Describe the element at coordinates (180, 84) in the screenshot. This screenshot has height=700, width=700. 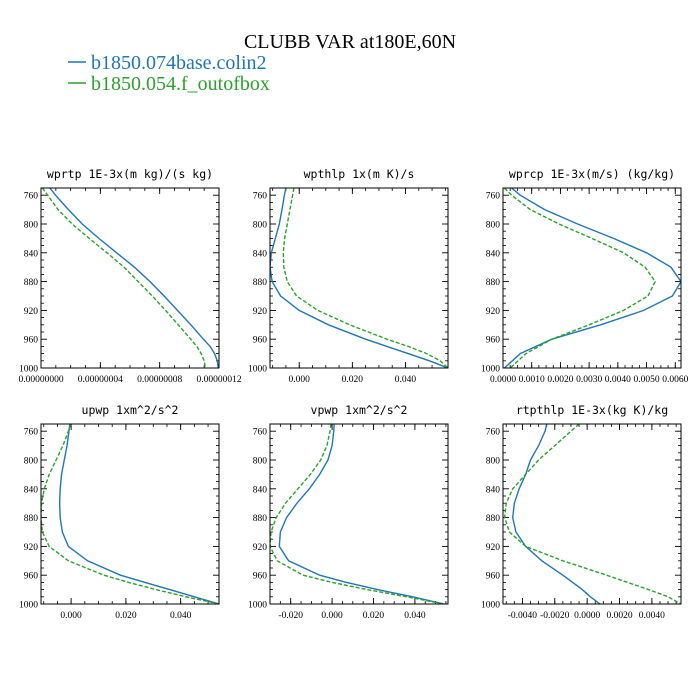
I see `legend-label-2: b1850.054.f_outofbox` at that location.